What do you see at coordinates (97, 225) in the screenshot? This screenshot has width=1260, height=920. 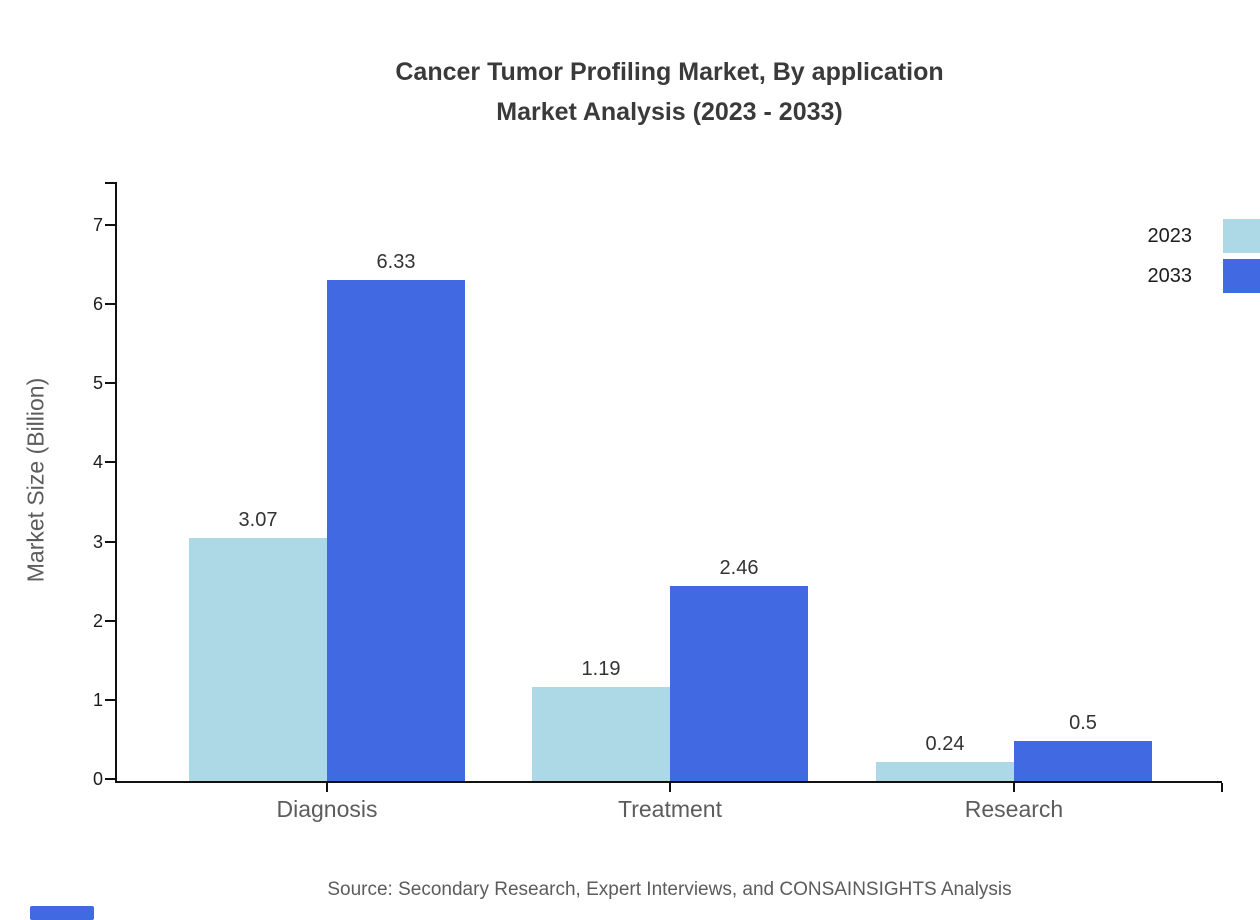 I see `y-tick-label: 7` at bounding box center [97, 225].